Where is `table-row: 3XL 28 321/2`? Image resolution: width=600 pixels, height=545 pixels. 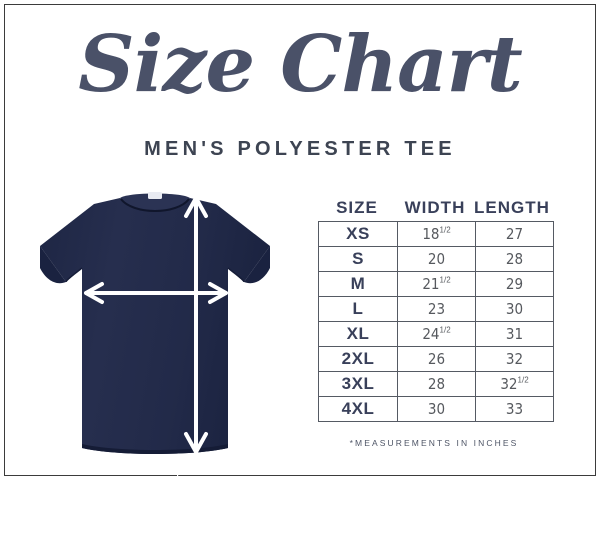 table-row: 3XL 28 321/2 is located at coordinates (436, 384).